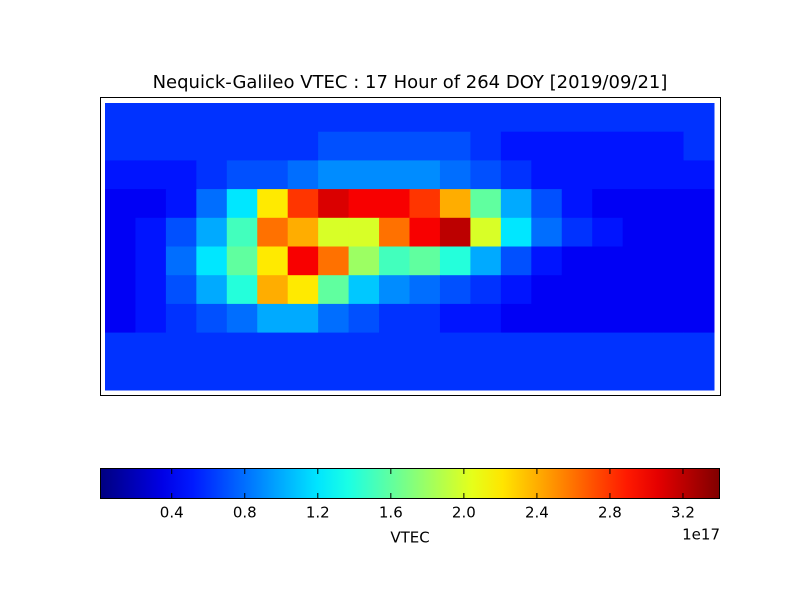 Image resolution: width=800 pixels, height=600 pixels. I want to click on colorbar-tick-label: 1.2, so click(318, 513).